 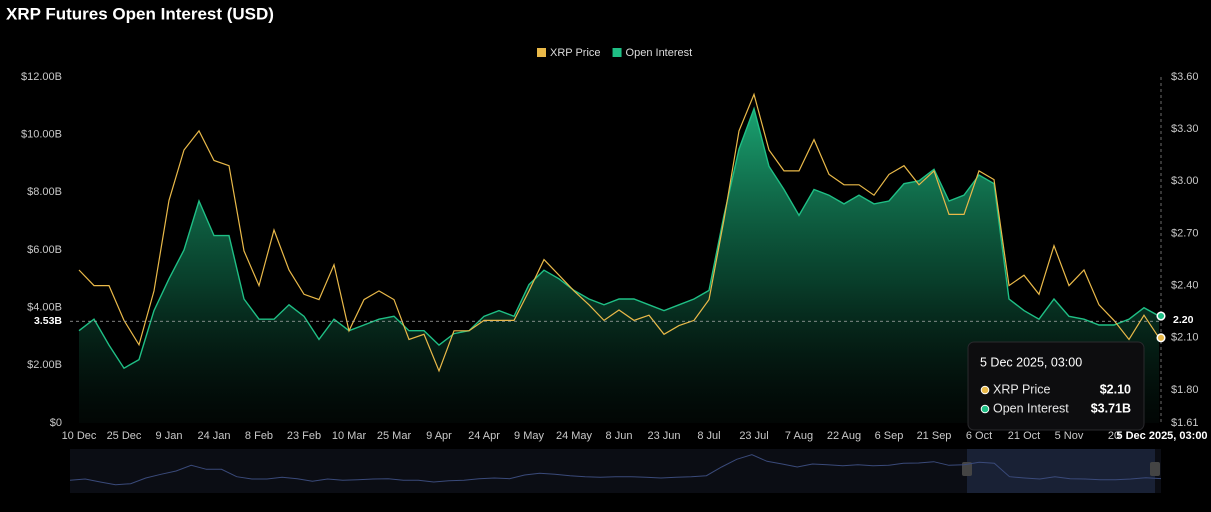 What do you see at coordinates (1185, 77) in the screenshot?
I see `y2-tick-label: $3.60` at bounding box center [1185, 77].